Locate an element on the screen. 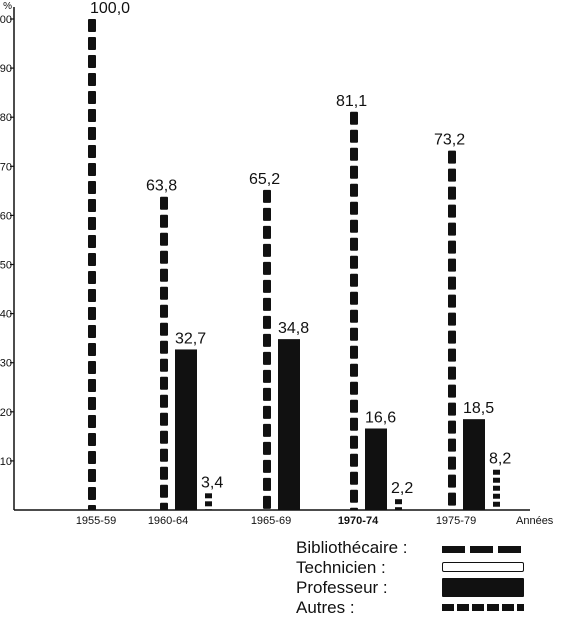 This screenshot has width=571, height=626. legend-swatch-technicien is located at coordinates (483, 567).